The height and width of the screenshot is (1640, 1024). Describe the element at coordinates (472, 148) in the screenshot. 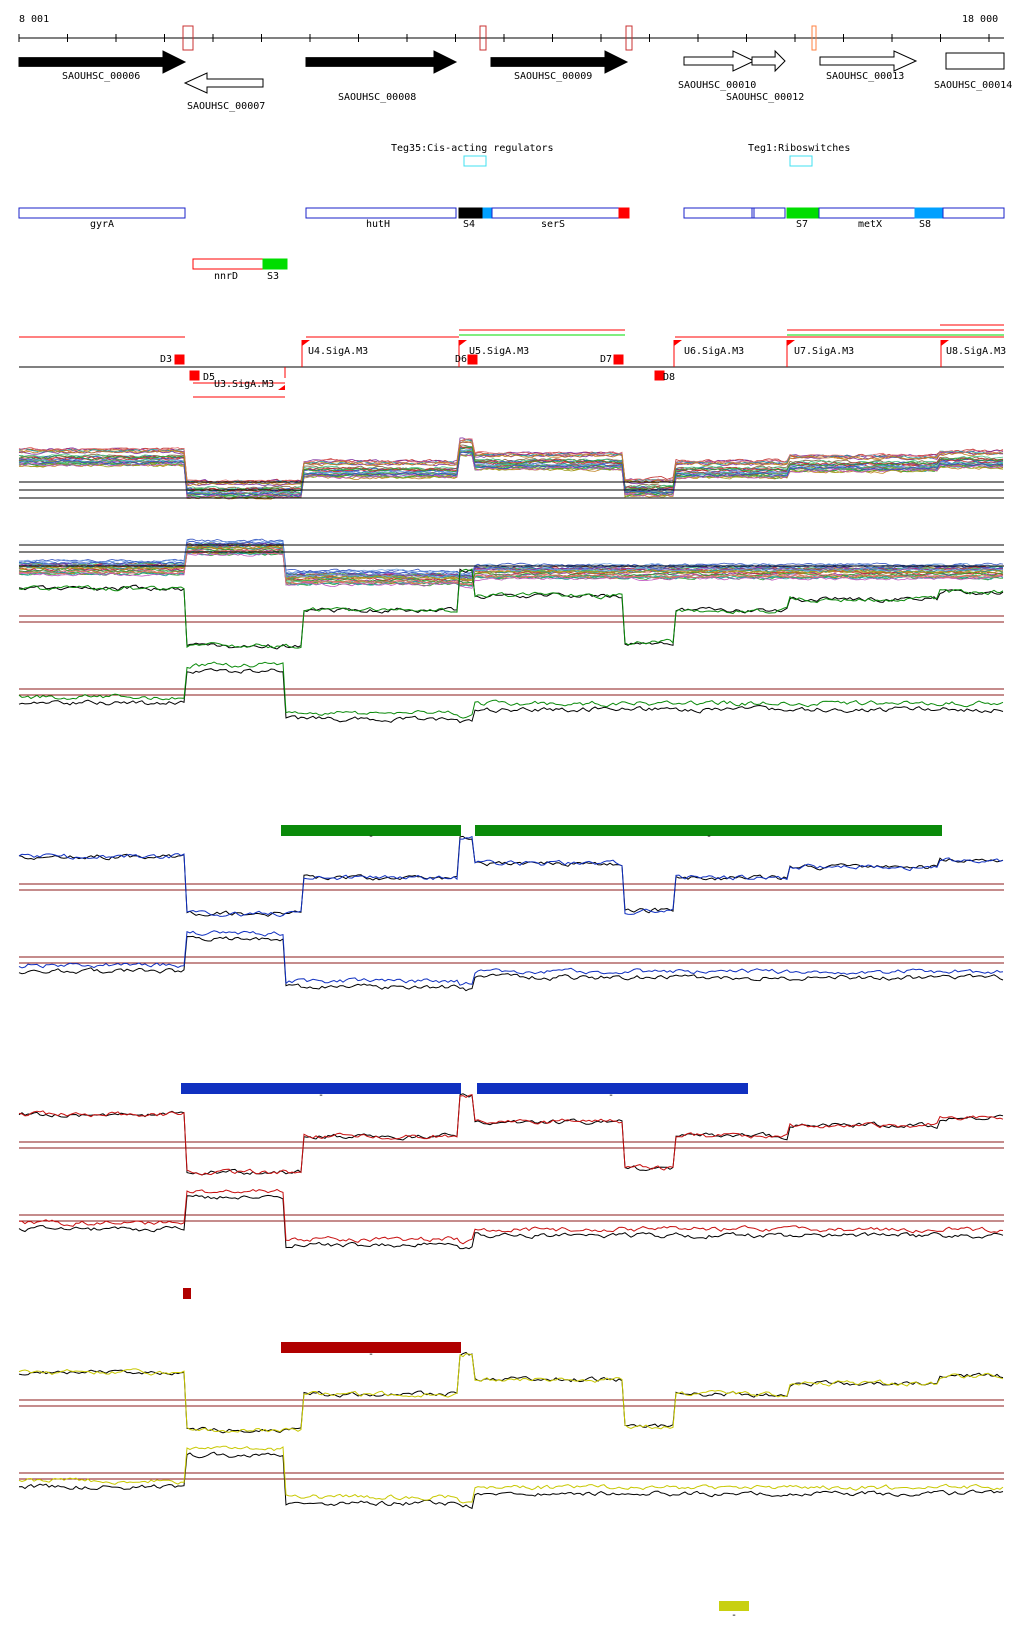

I see `regulator-label-teg35: Teg35:Cis-acting regulators` at that location.